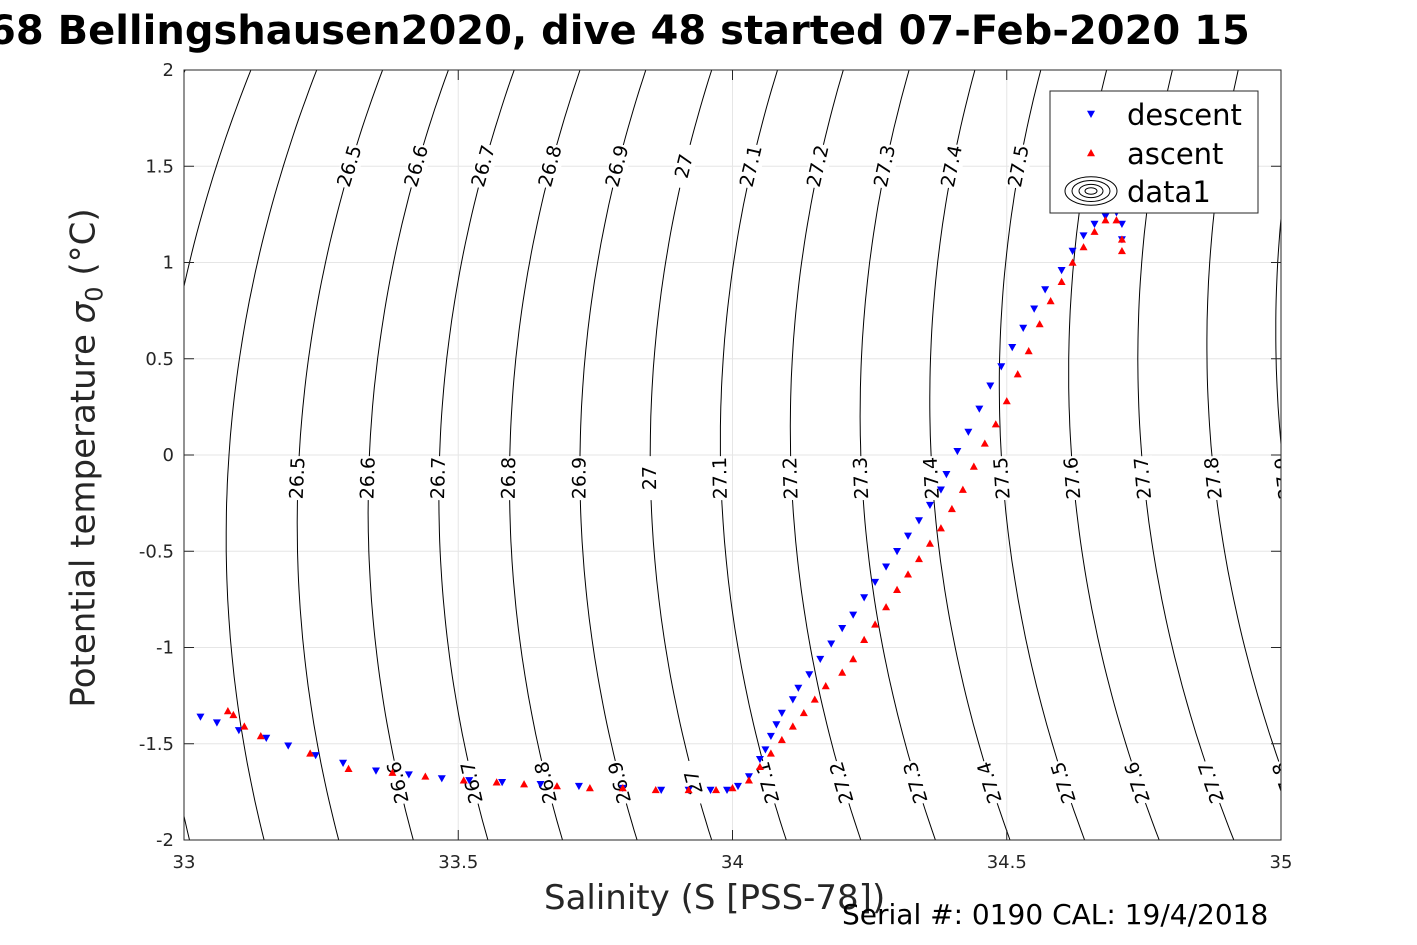 Image resolution: width=1417 pixels, height=945 pixels. I want to click on legend-contour-icon, so click(1091, 191).